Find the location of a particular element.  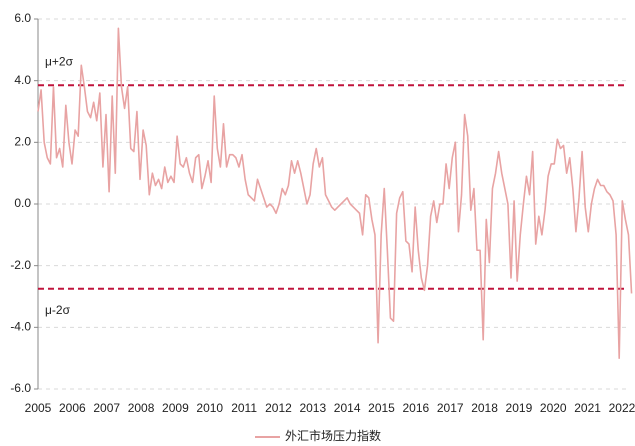

y-tick-label: 4.0 is located at coordinates (22, 80).